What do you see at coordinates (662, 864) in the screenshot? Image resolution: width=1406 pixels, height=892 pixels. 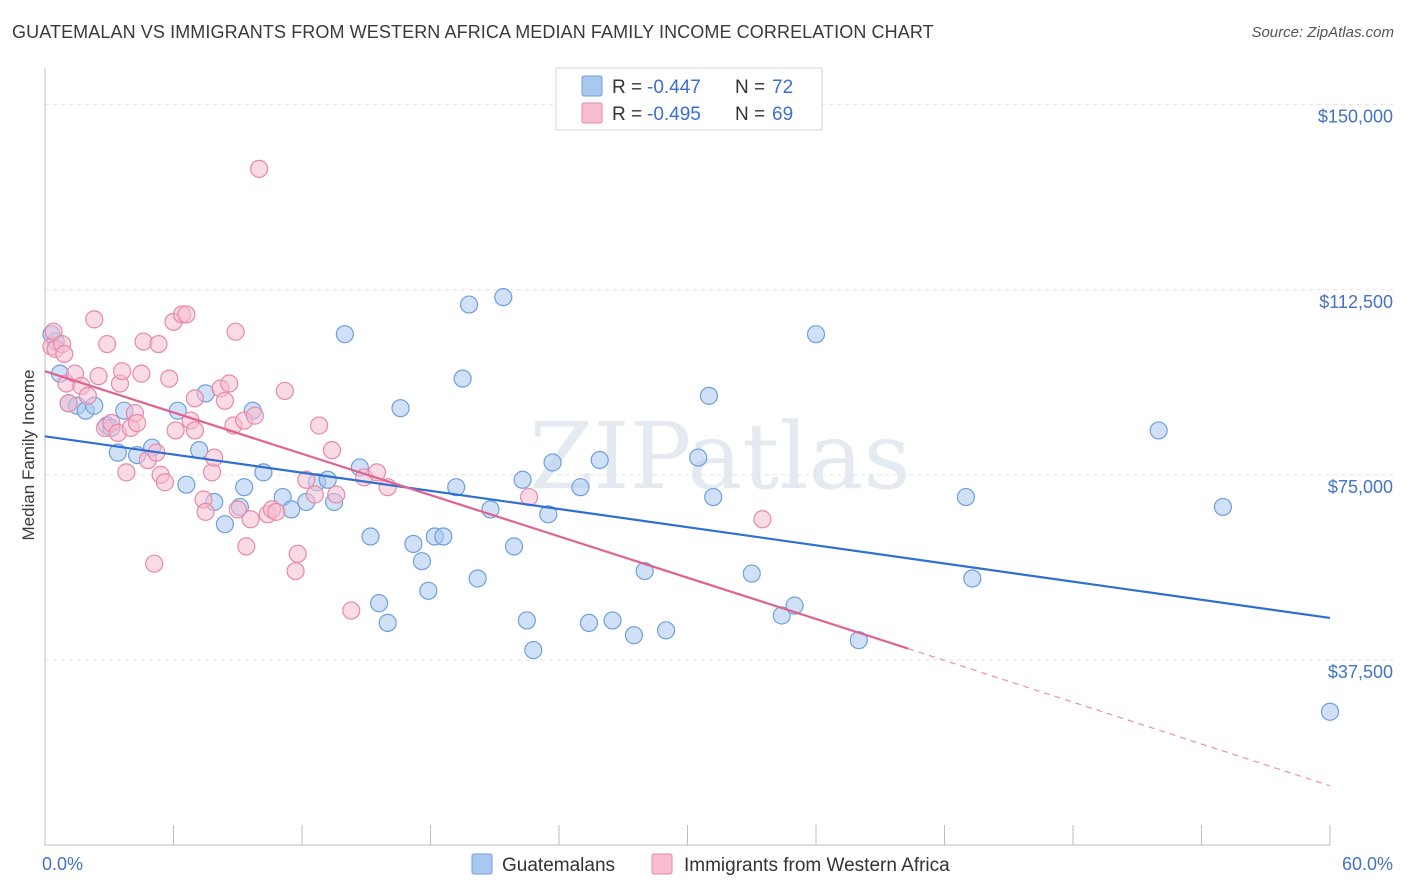 I see `bottom-legend-swatch-western-africa` at bounding box center [662, 864].